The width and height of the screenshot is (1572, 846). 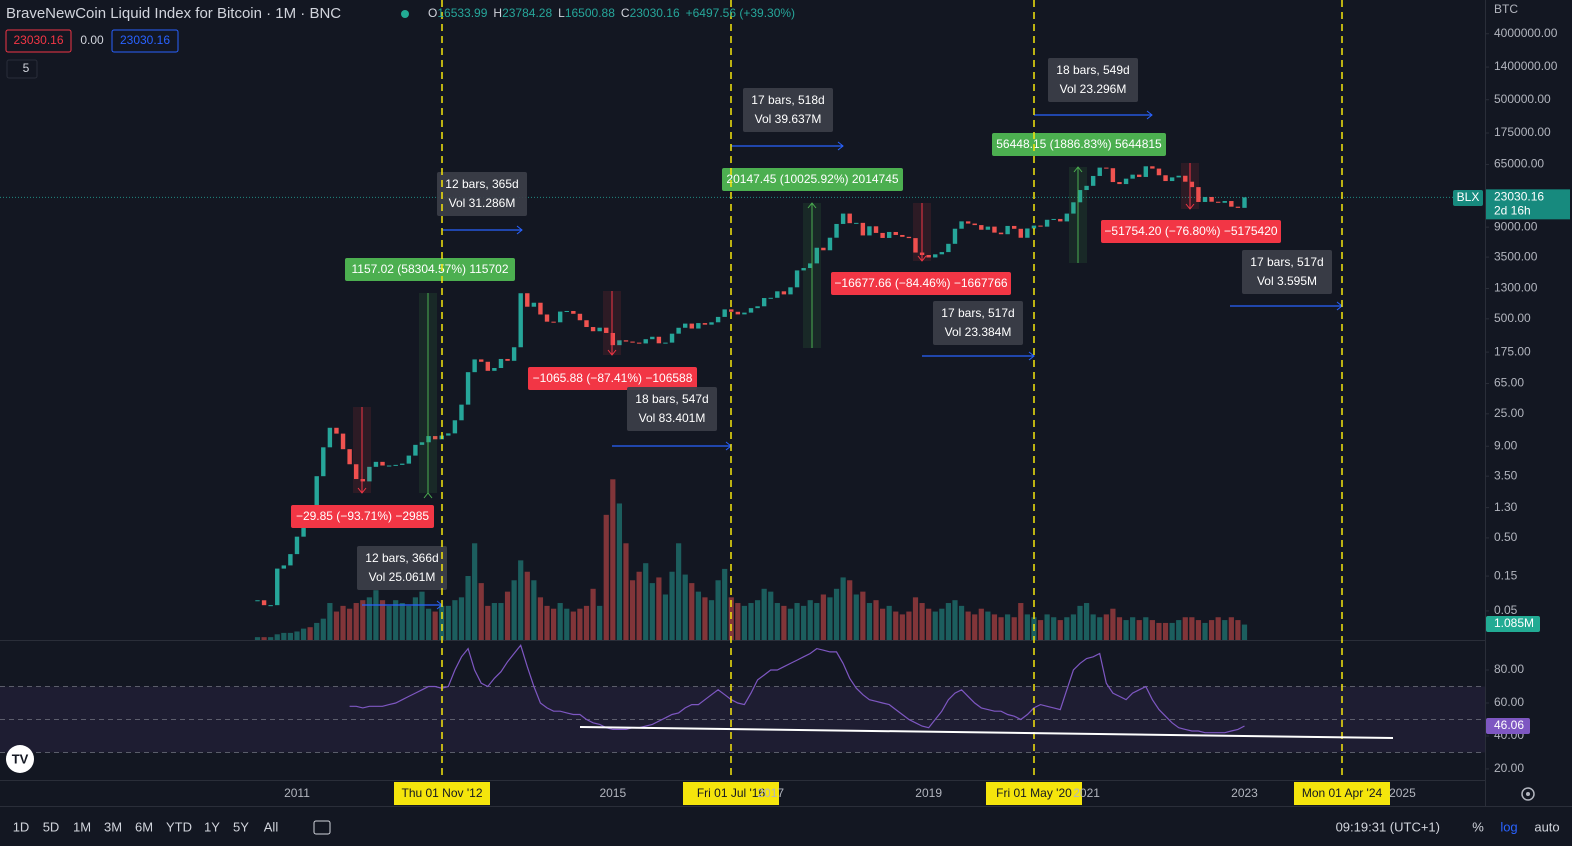 I want to click on x-tick-label: 2025, so click(x=1402, y=793).